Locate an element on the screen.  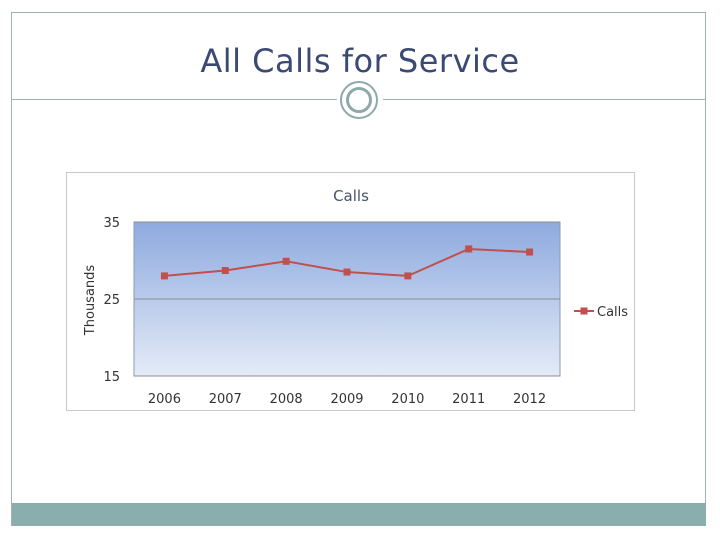
footer-band is located at coordinates (359, 514).